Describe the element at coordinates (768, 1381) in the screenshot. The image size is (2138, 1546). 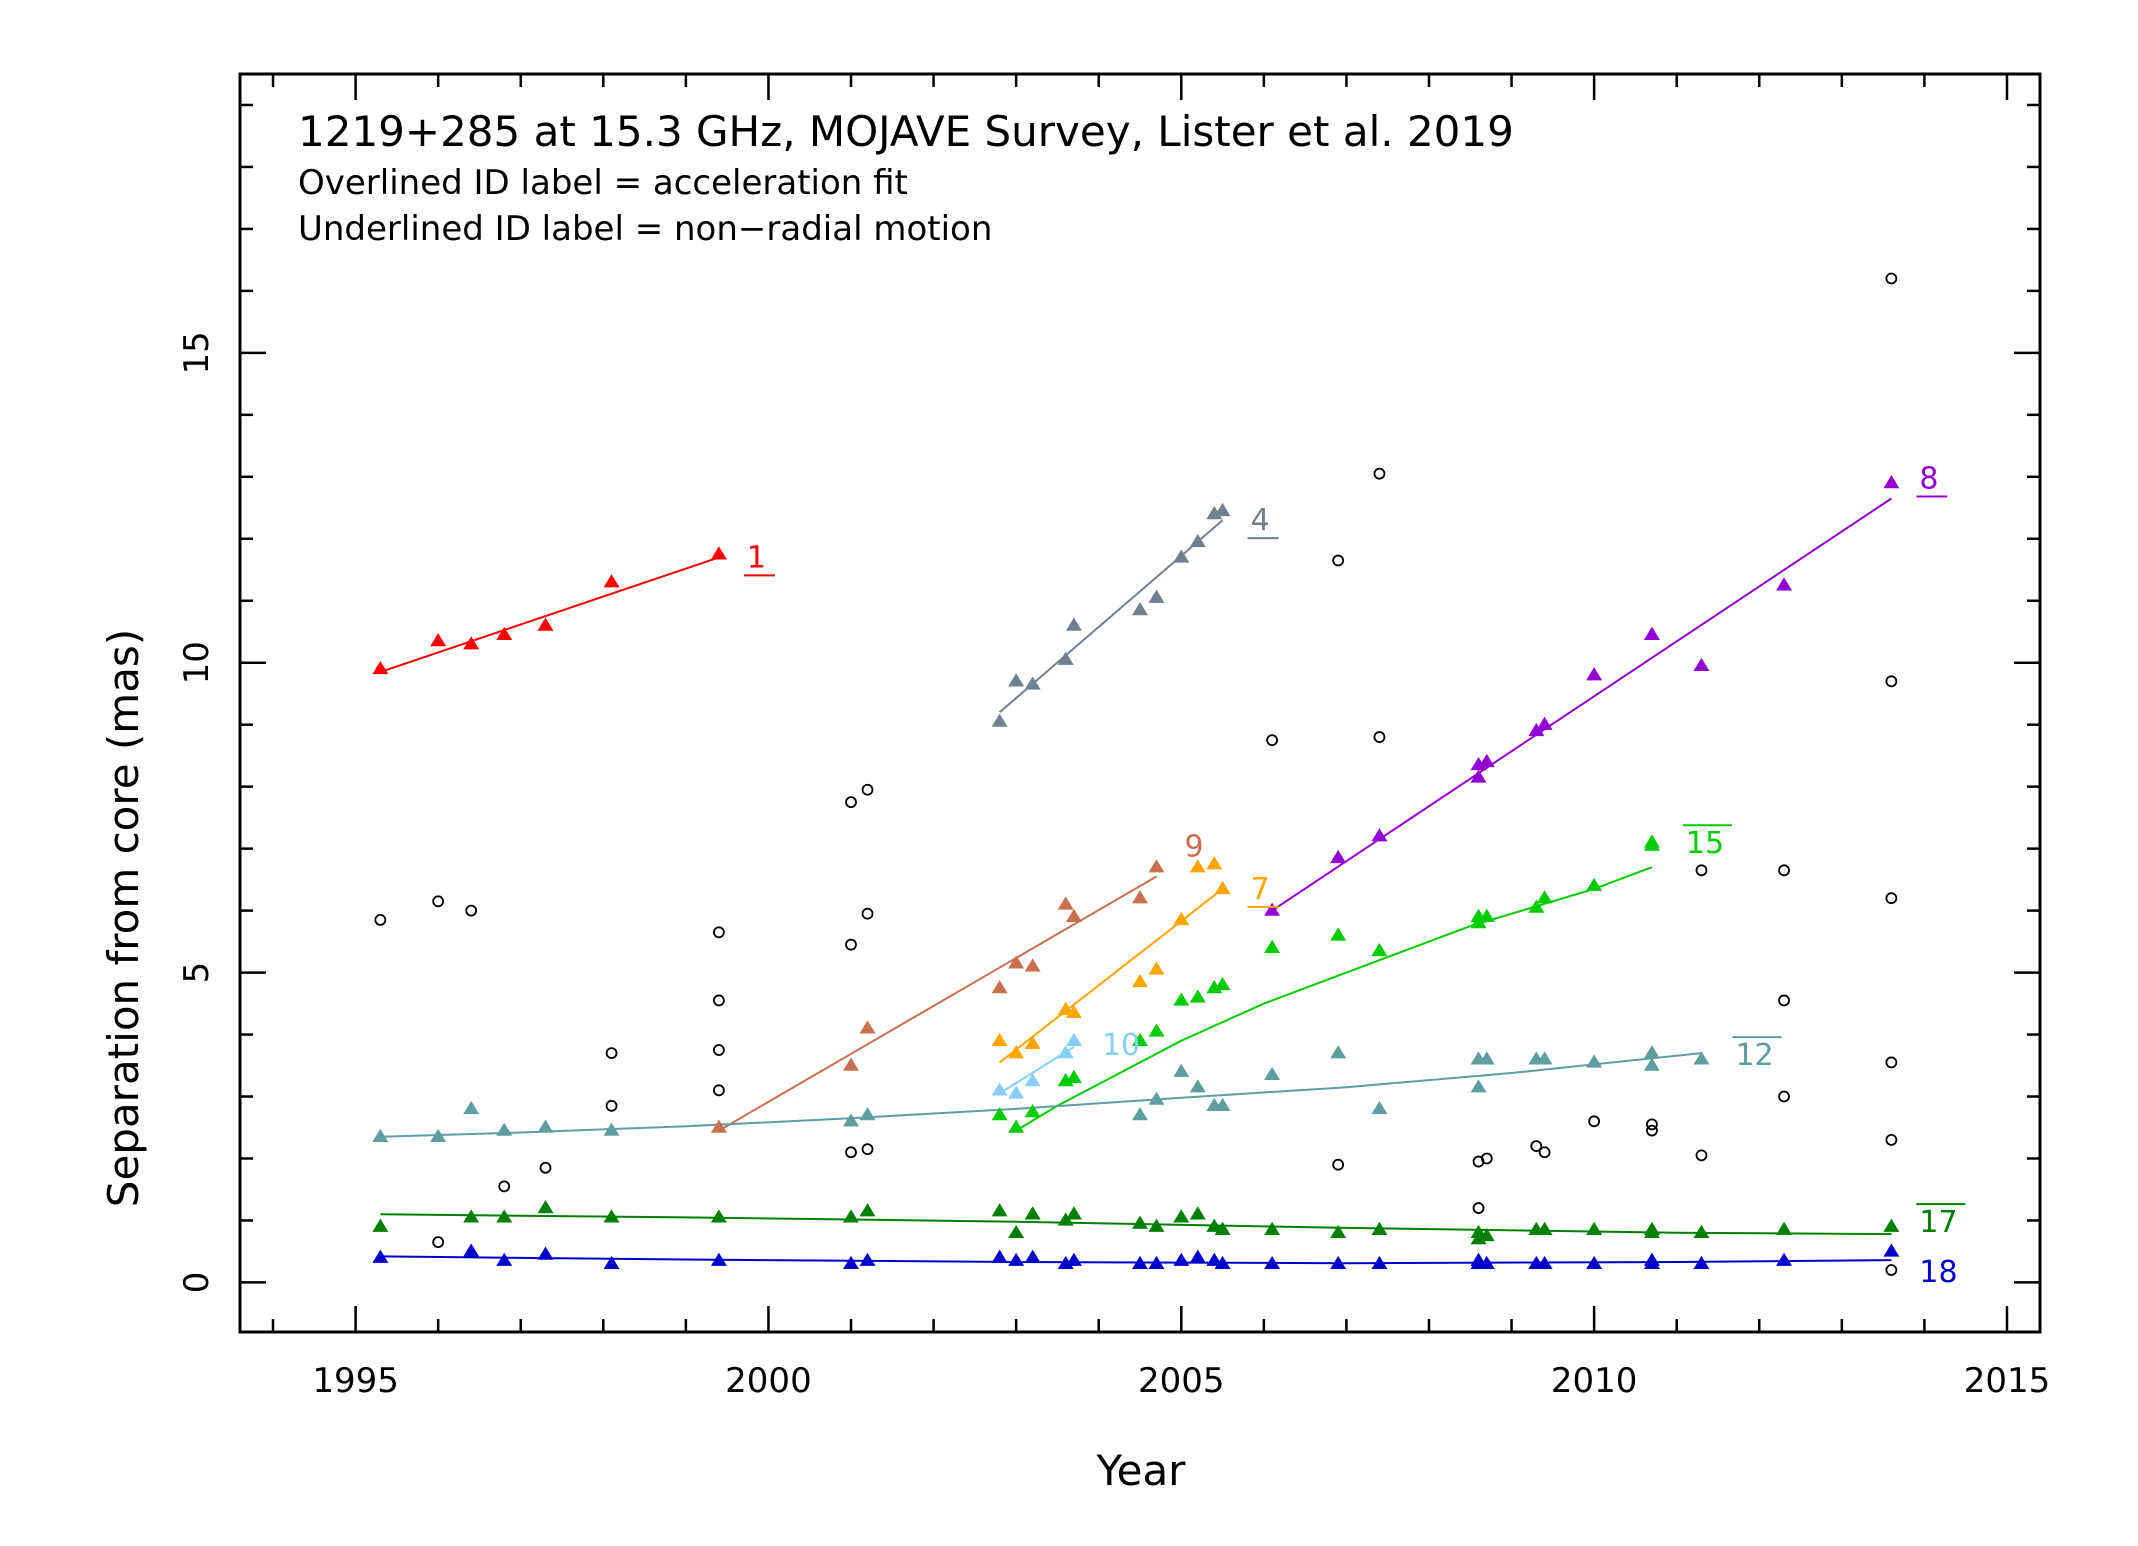
I see `x-tick-label: 2000` at that location.